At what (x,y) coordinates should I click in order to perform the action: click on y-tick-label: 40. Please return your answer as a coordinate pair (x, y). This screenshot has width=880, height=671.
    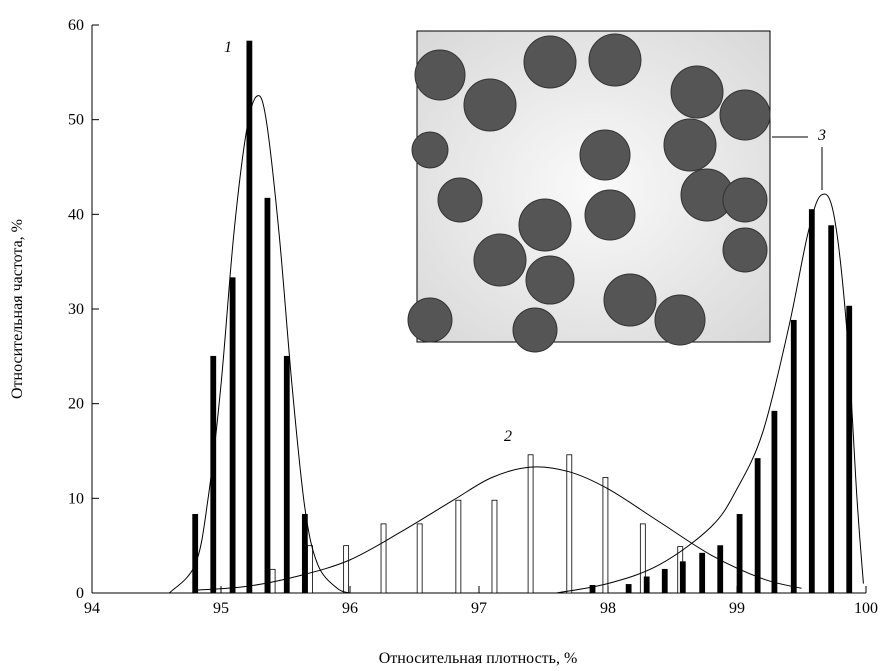
    Looking at the image, I should click on (76, 214).